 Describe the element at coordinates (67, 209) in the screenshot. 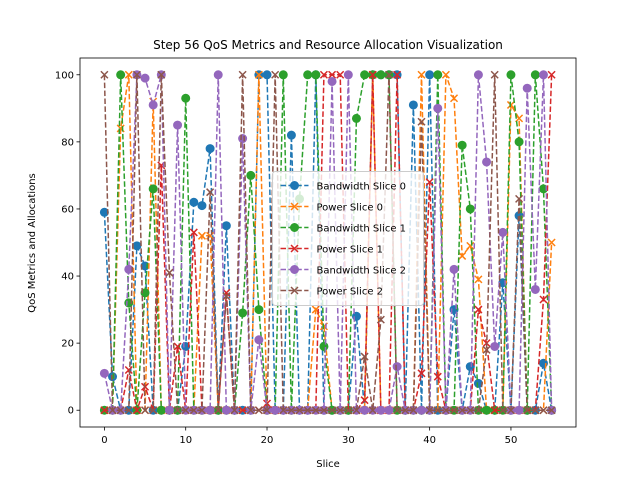

I see `y-tick-label: 60` at that location.